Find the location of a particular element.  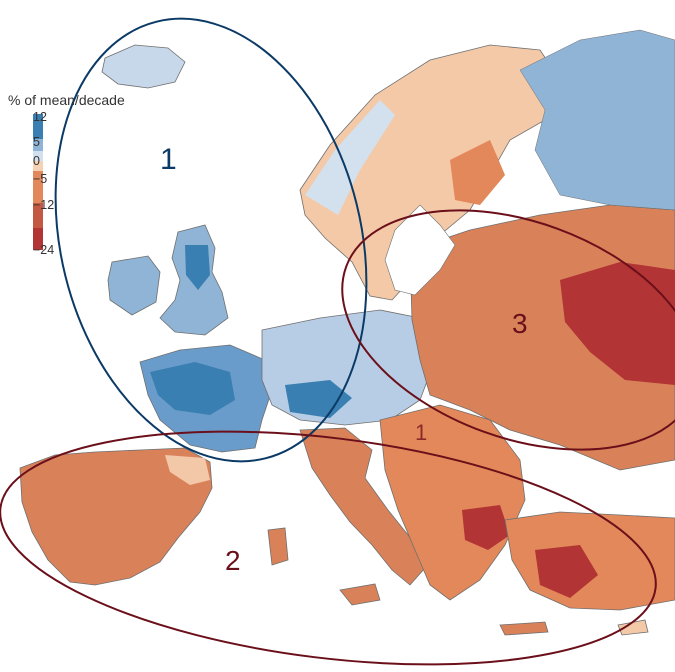

iberia-light-patch is located at coordinates (187, 470).